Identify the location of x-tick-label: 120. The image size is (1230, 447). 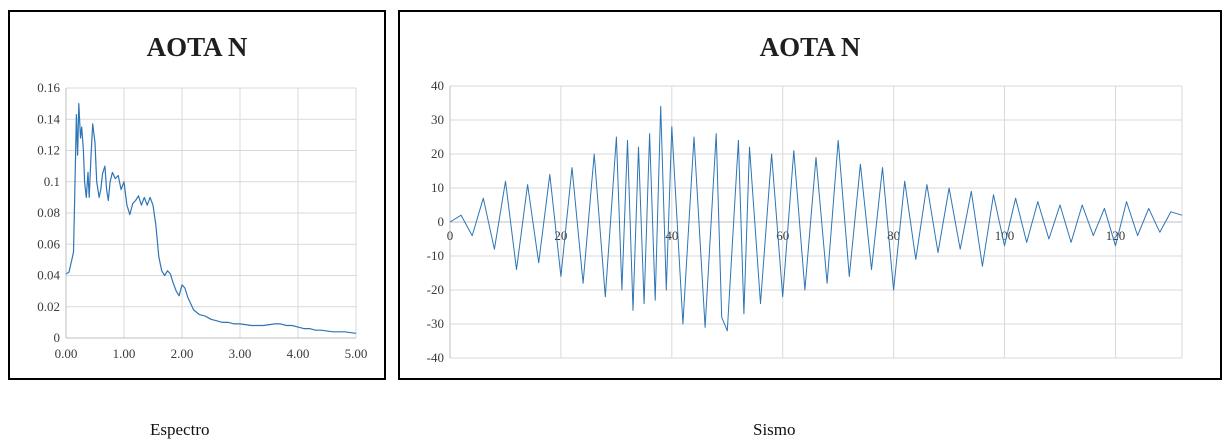
(1116, 235).